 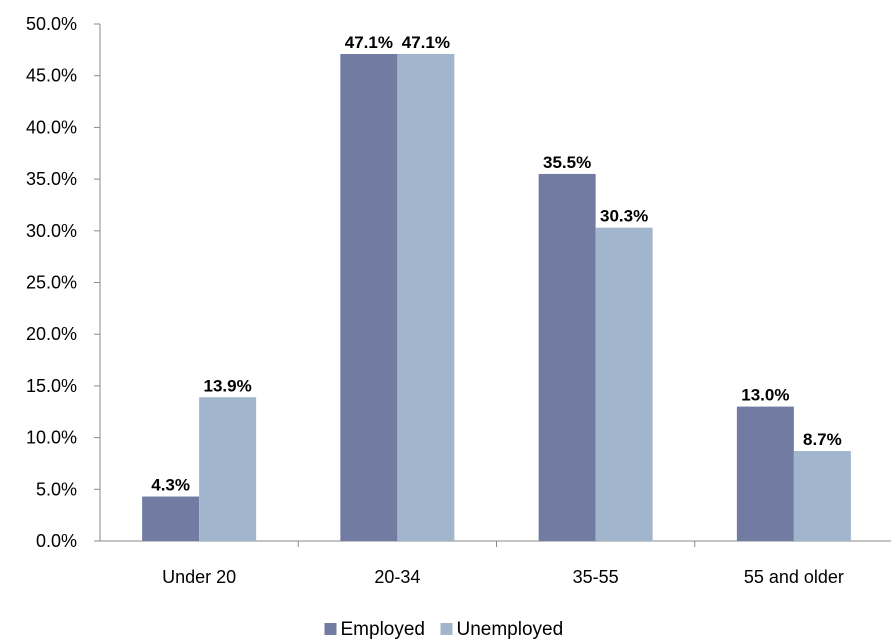 I want to click on legend-item-employed: Employed, so click(x=375, y=629).